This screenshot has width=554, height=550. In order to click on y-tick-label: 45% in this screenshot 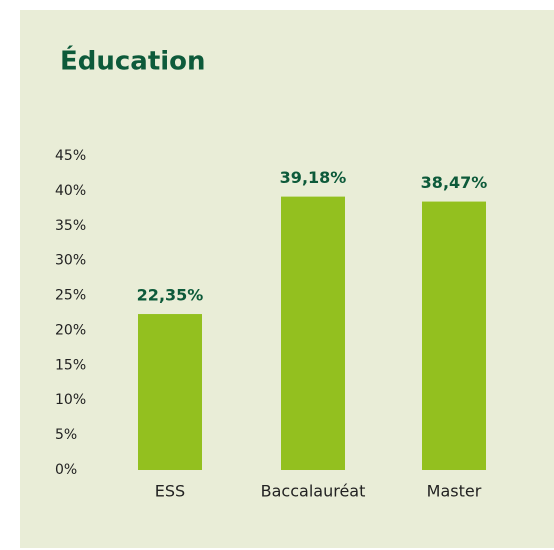, I will do `click(70, 156)`.